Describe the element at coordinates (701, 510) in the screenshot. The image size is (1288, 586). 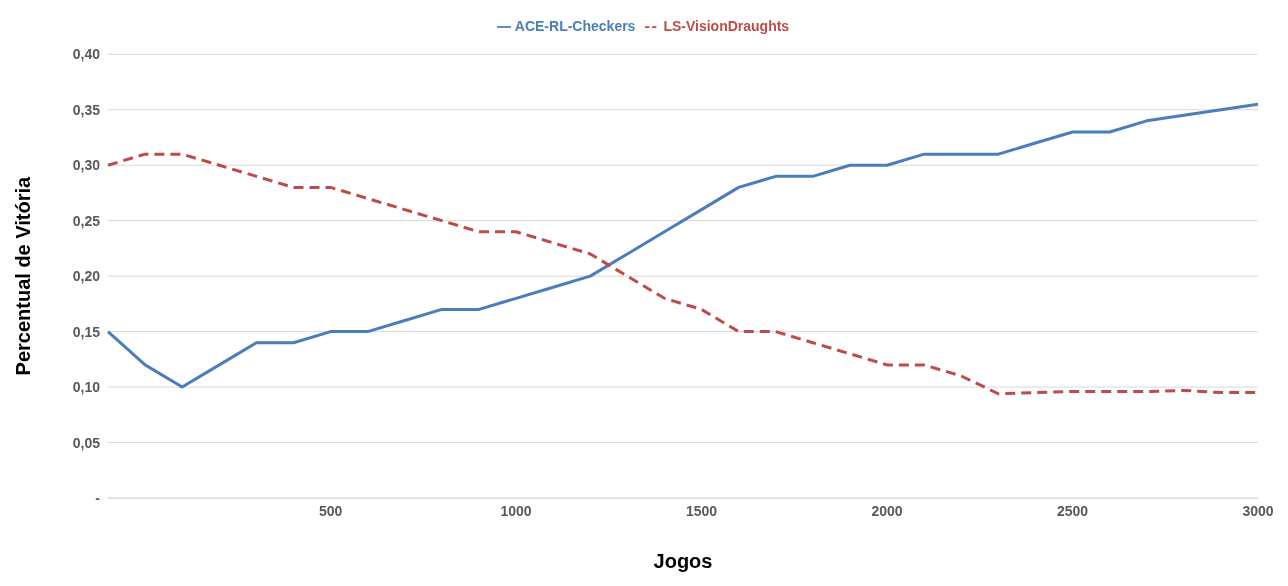
I see `x-tick-label: 1500` at that location.